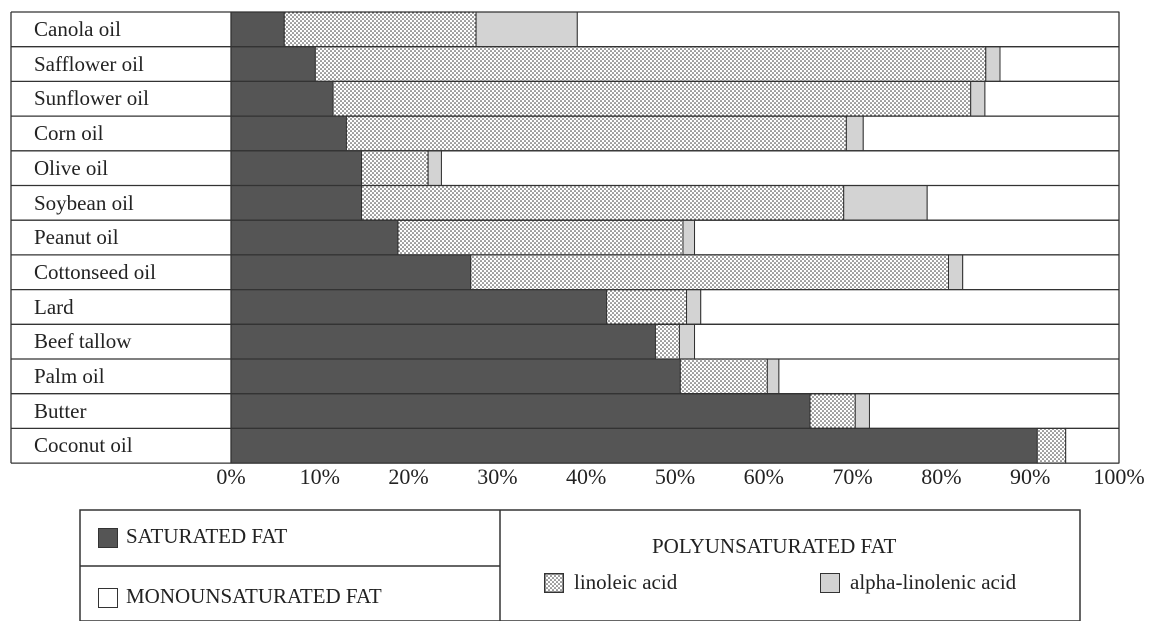 The width and height of the screenshot is (1156, 621). Describe the element at coordinates (626, 582) in the screenshot. I see `legend-label-linoleic: linoleic acid` at that location.